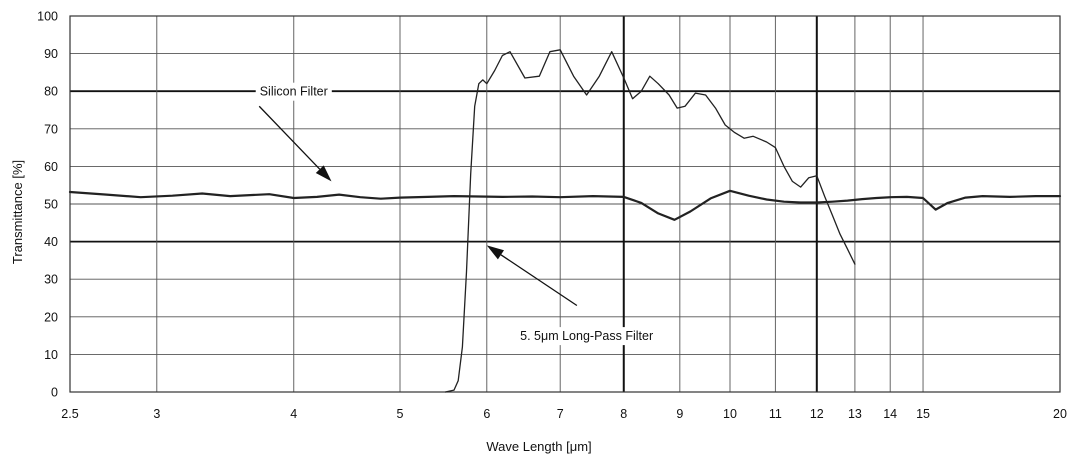 Image resolution: width=1077 pixels, height=461 pixels. What do you see at coordinates (51, 167) in the screenshot?
I see `y-tick-label: 60` at bounding box center [51, 167].